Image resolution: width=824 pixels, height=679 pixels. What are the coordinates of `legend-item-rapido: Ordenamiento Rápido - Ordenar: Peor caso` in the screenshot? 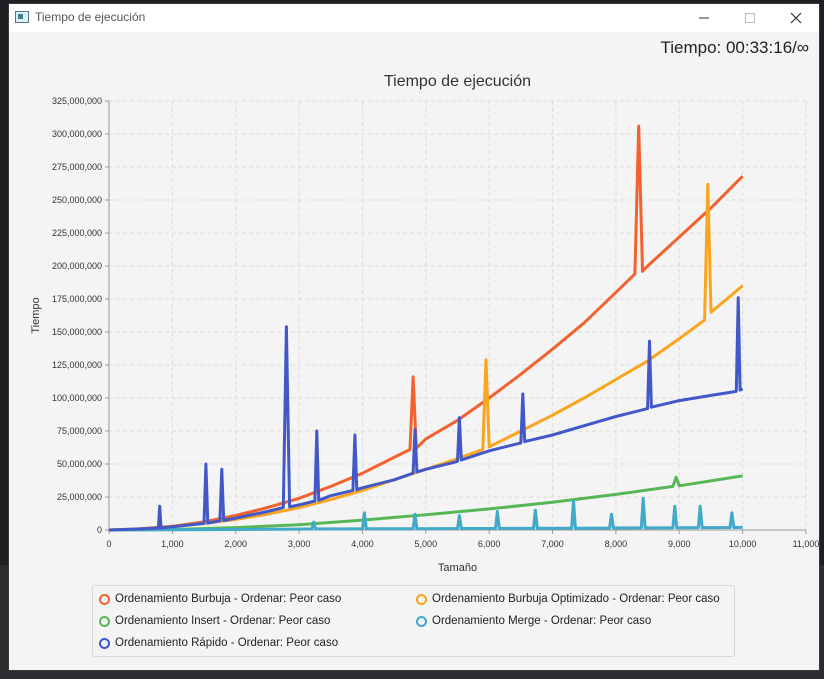 It's located at (218, 643).